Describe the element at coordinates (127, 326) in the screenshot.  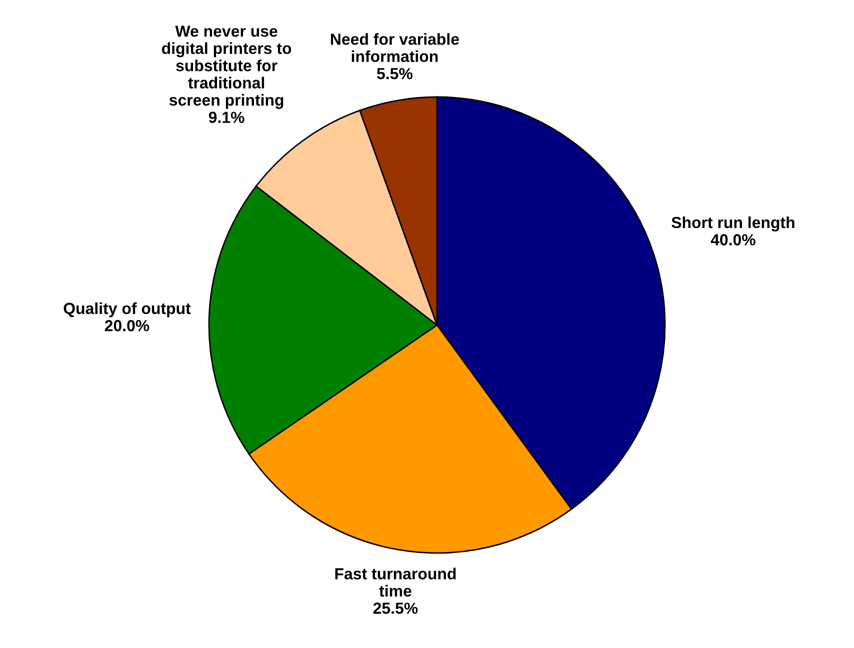
I see `data-label: 20.0%` at that location.